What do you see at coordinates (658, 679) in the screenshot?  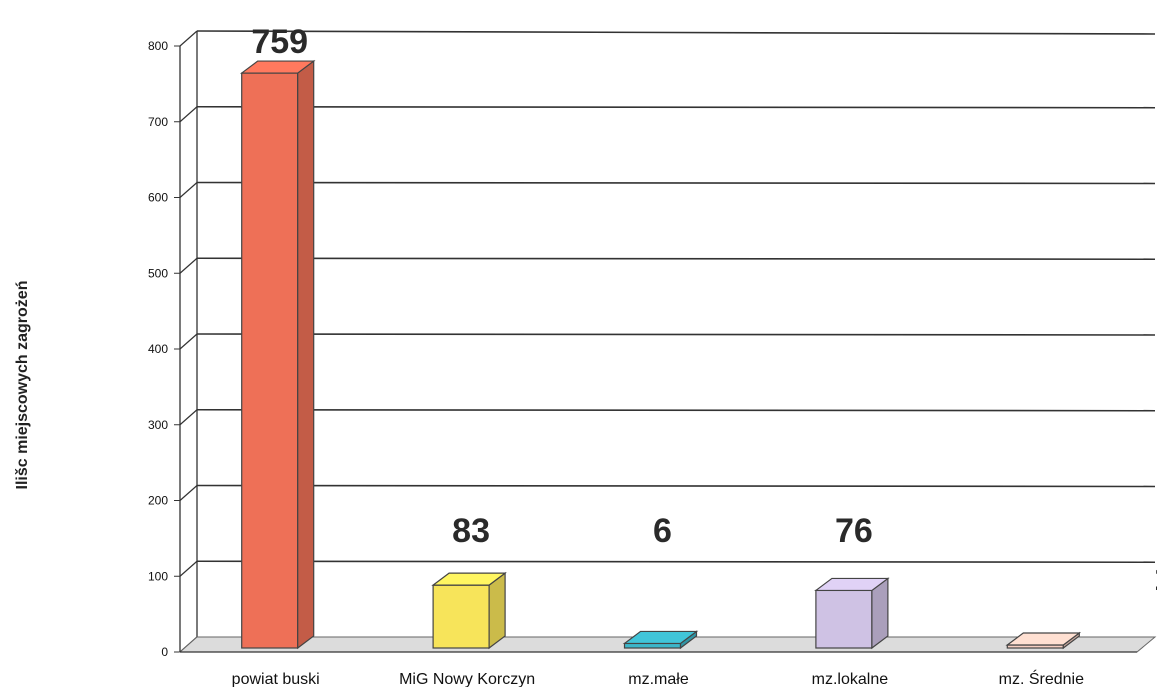 I see `xtick-label-3: mz.małe` at bounding box center [658, 679].